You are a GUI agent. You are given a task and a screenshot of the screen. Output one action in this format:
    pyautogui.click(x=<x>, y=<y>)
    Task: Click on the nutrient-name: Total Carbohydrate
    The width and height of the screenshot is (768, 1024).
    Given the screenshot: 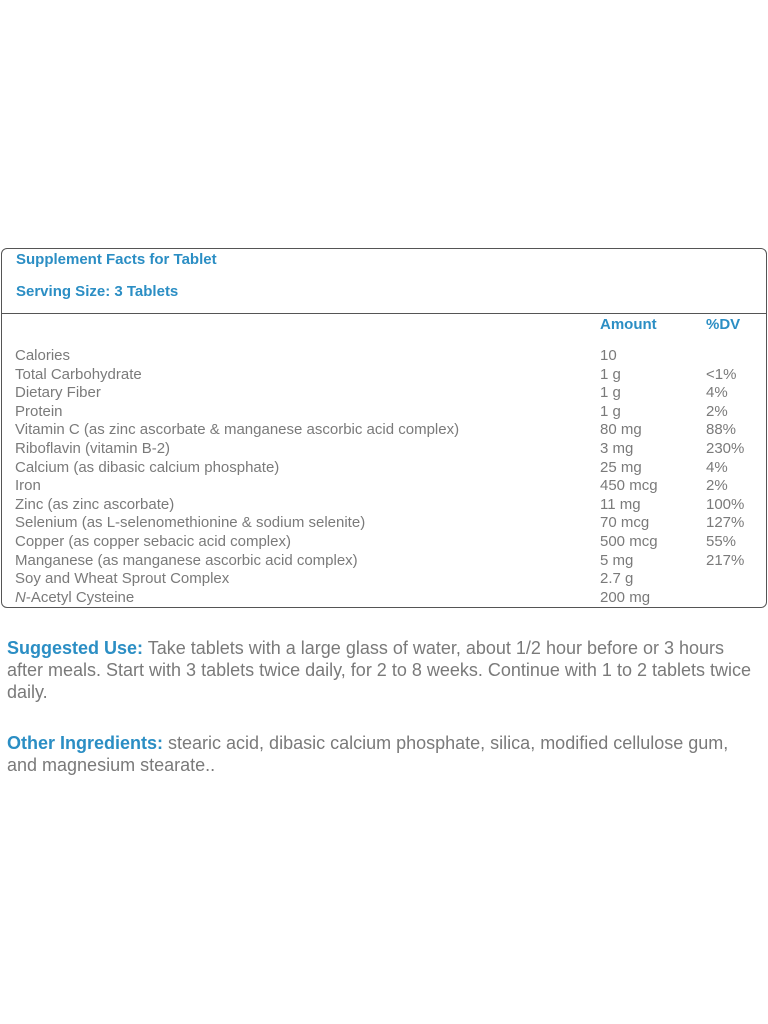 What is the action you would take?
    pyautogui.click(x=78, y=374)
    